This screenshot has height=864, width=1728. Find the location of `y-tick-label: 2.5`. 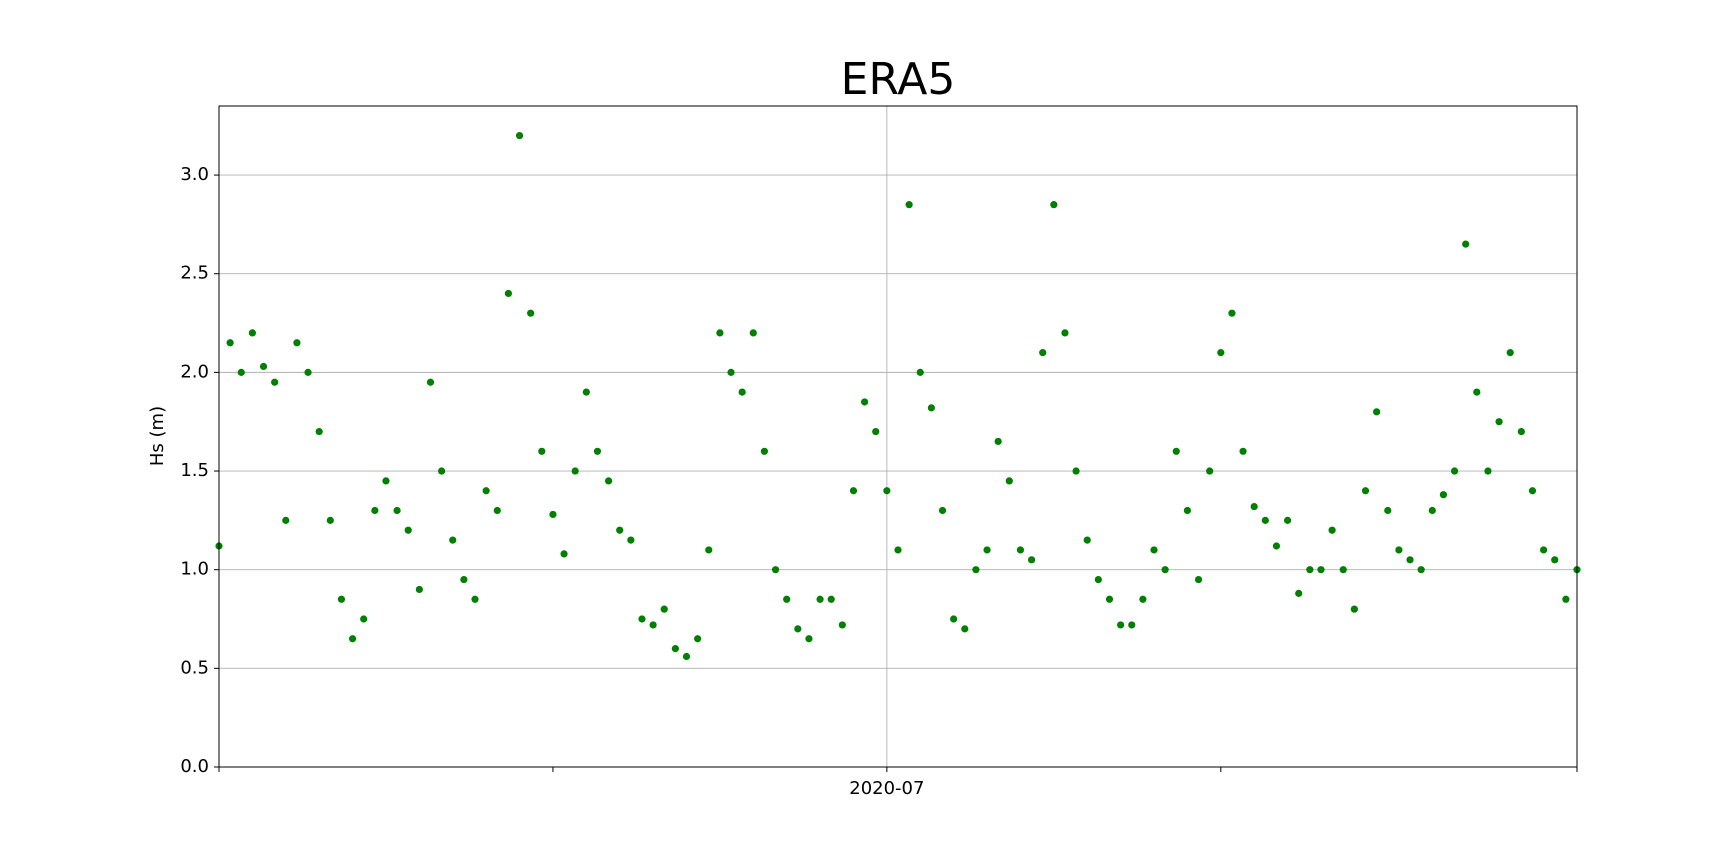

y-tick-label: 2.5 is located at coordinates (194, 273).